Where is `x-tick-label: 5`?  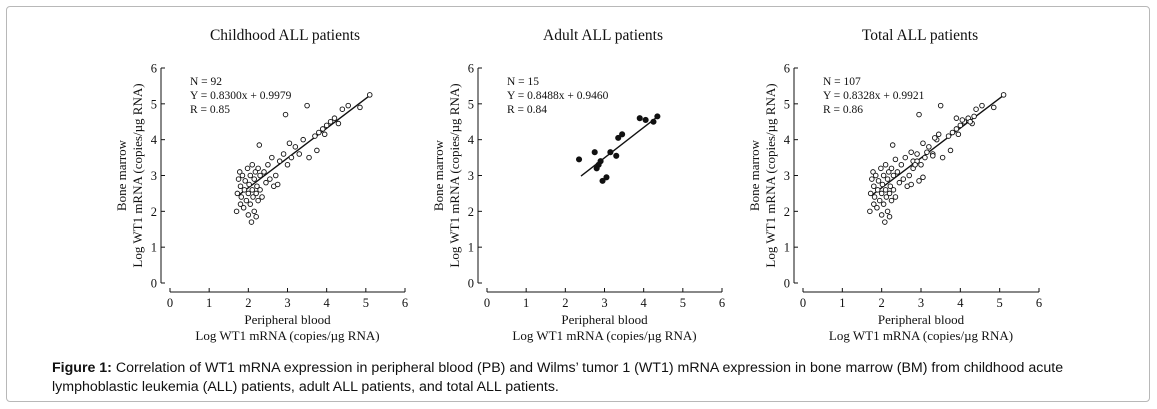 x-tick-label: 5 is located at coordinates (1000, 303).